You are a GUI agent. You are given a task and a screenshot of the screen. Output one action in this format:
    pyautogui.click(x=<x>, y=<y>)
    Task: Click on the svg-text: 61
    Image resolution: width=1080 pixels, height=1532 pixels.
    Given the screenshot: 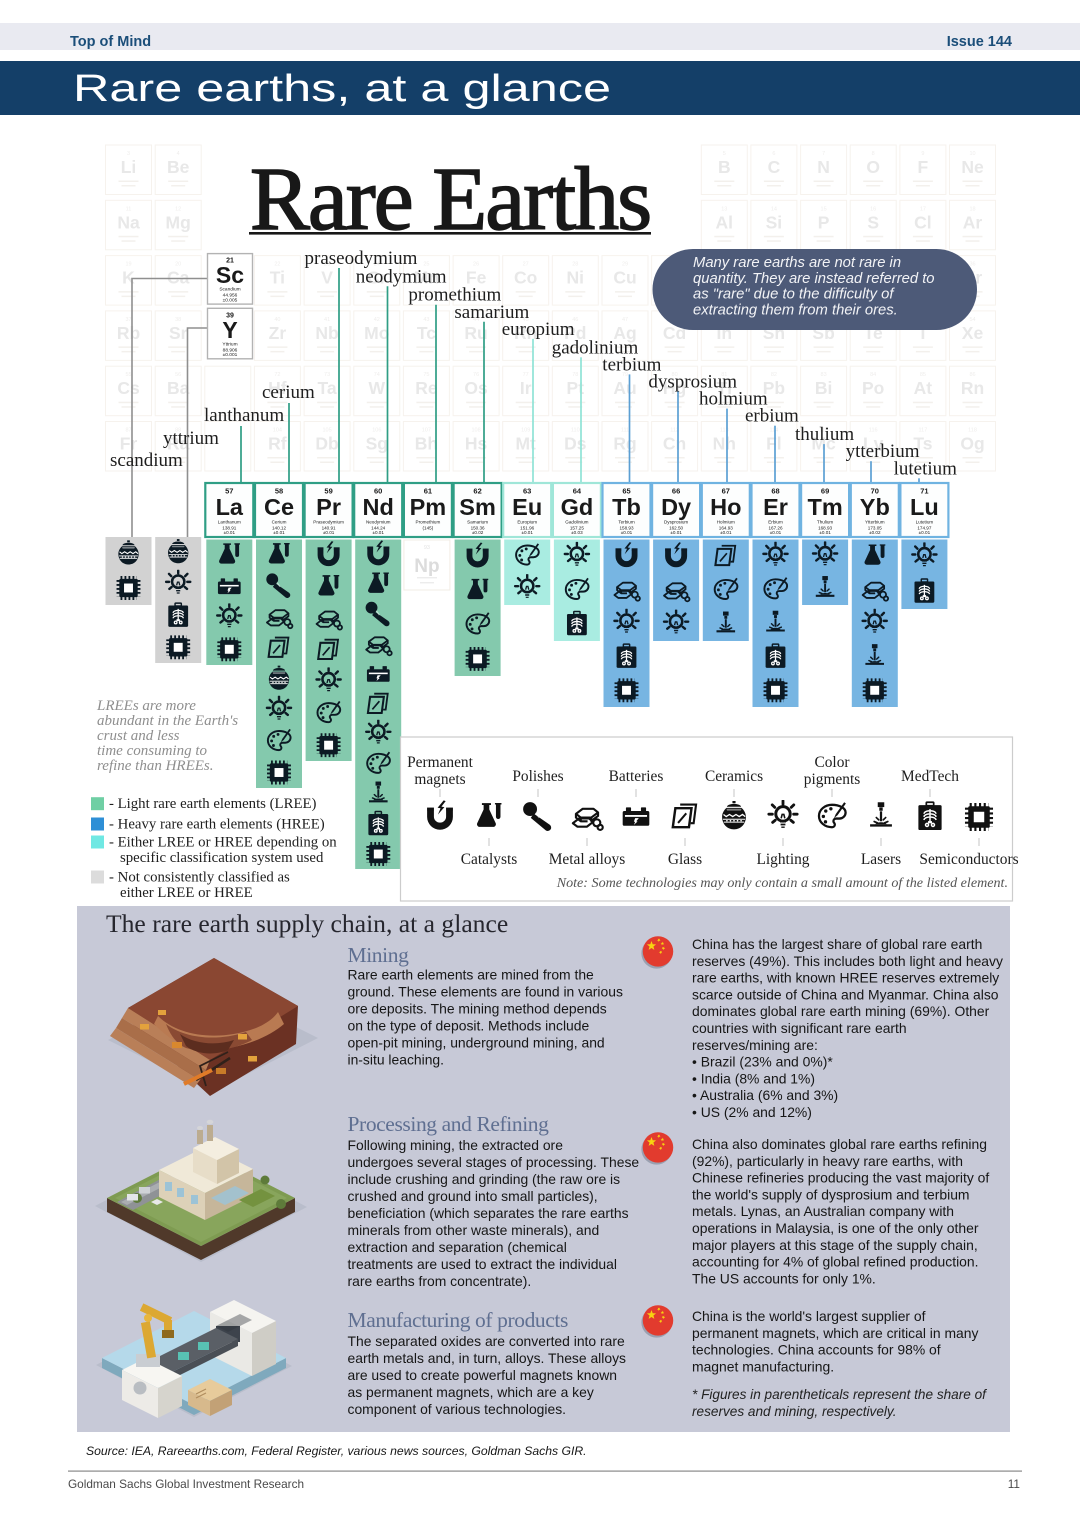 What is the action you would take?
    pyautogui.click(x=428, y=491)
    